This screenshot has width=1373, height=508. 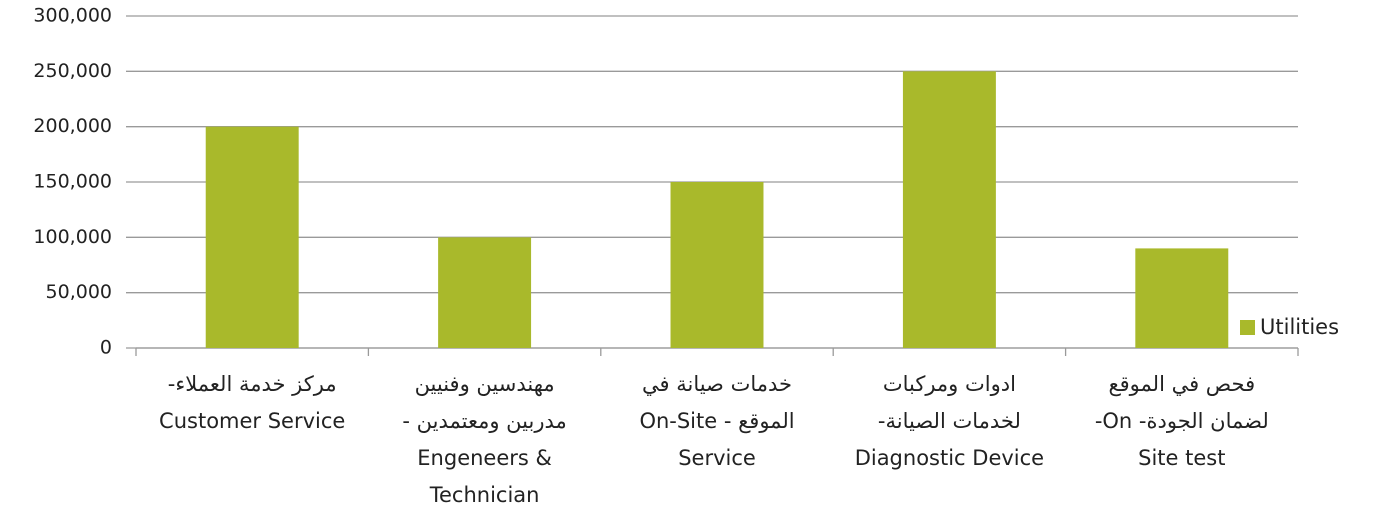 What do you see at coordinates (106, 348) in the screenshot?
I see `y-tick-label: 0` at bounding box center [106, 348].